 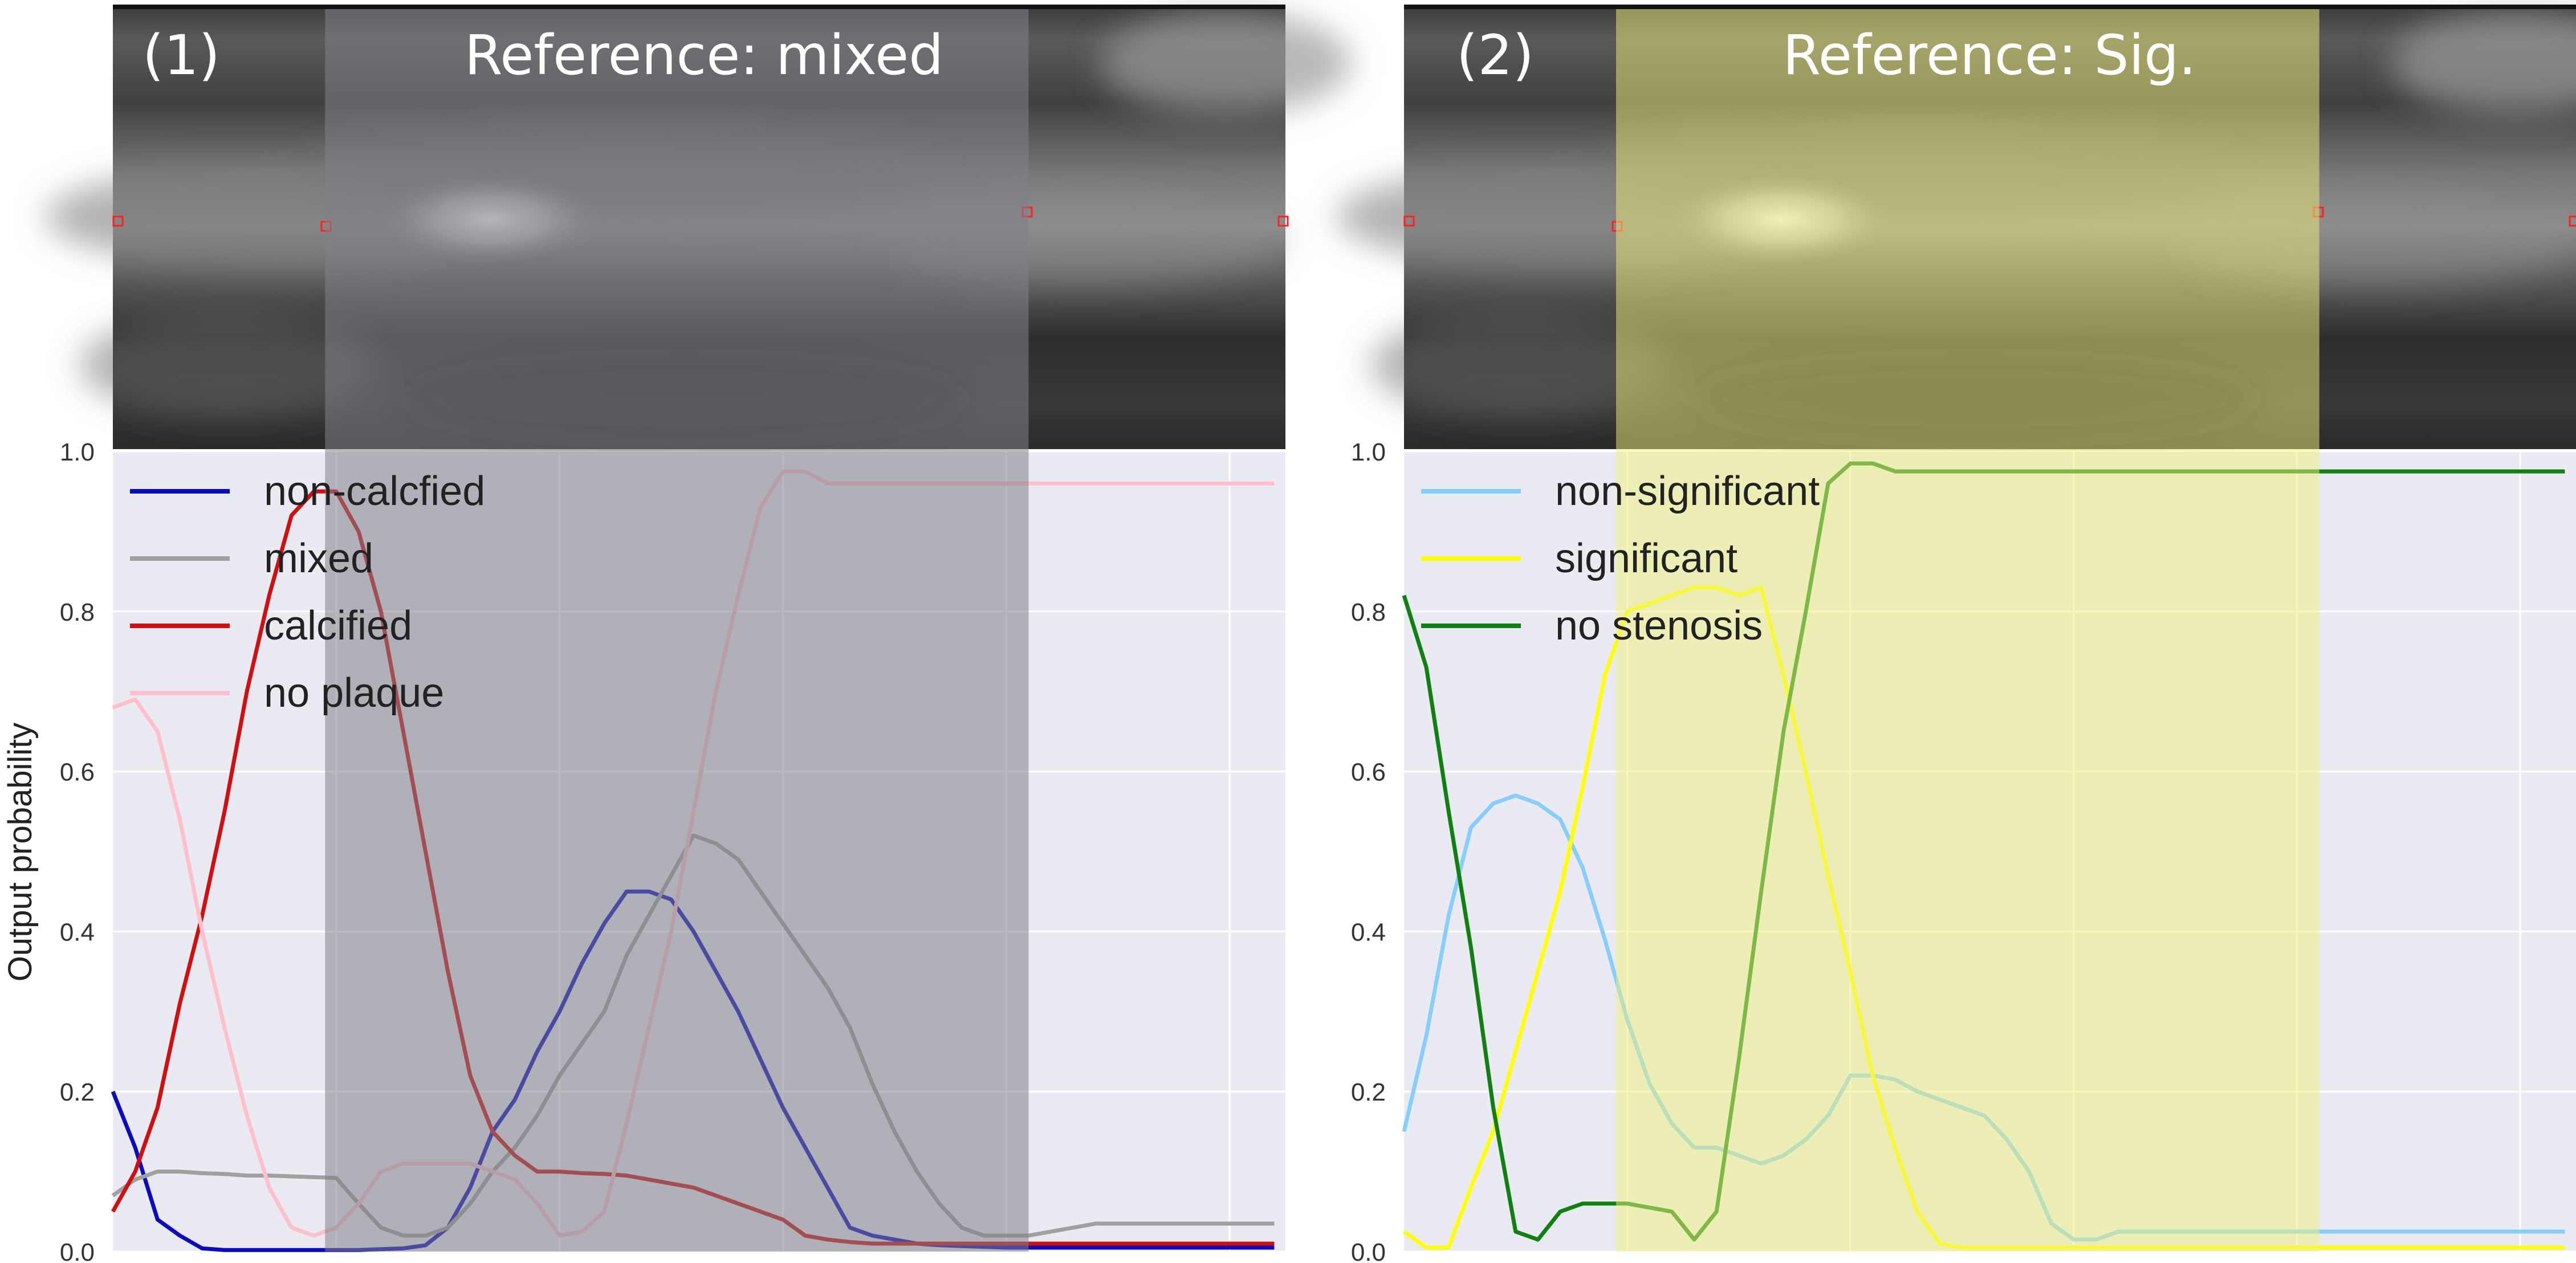 I want to click on panel-1-reference-label: Reference: mixed, so click(x=704, y=55).